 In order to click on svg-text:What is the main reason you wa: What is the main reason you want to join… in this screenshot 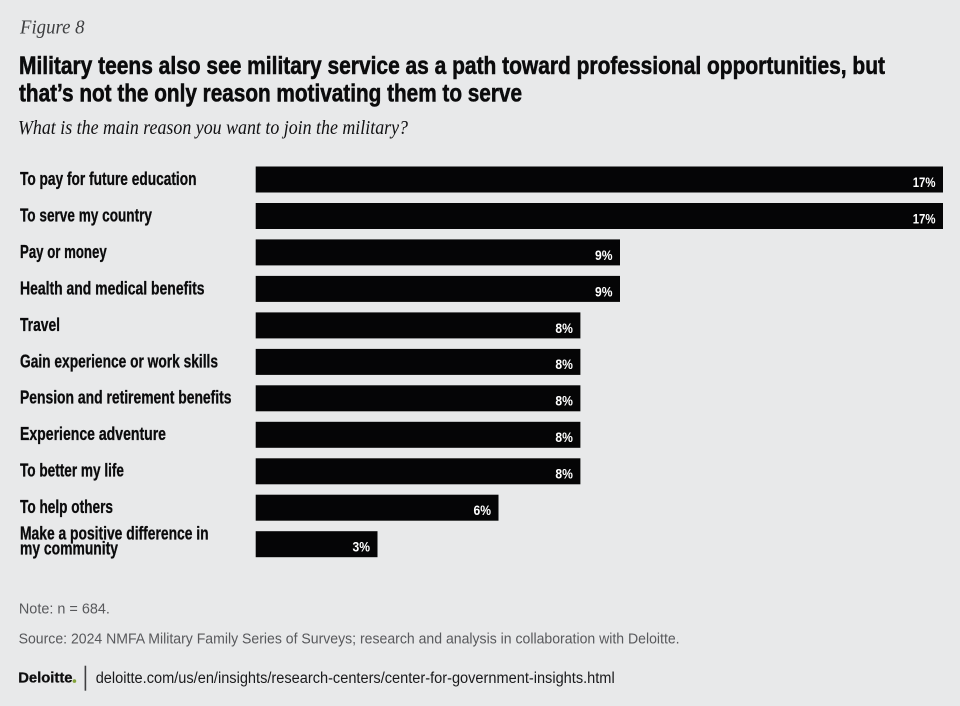, I will do `click(213, 128)`.